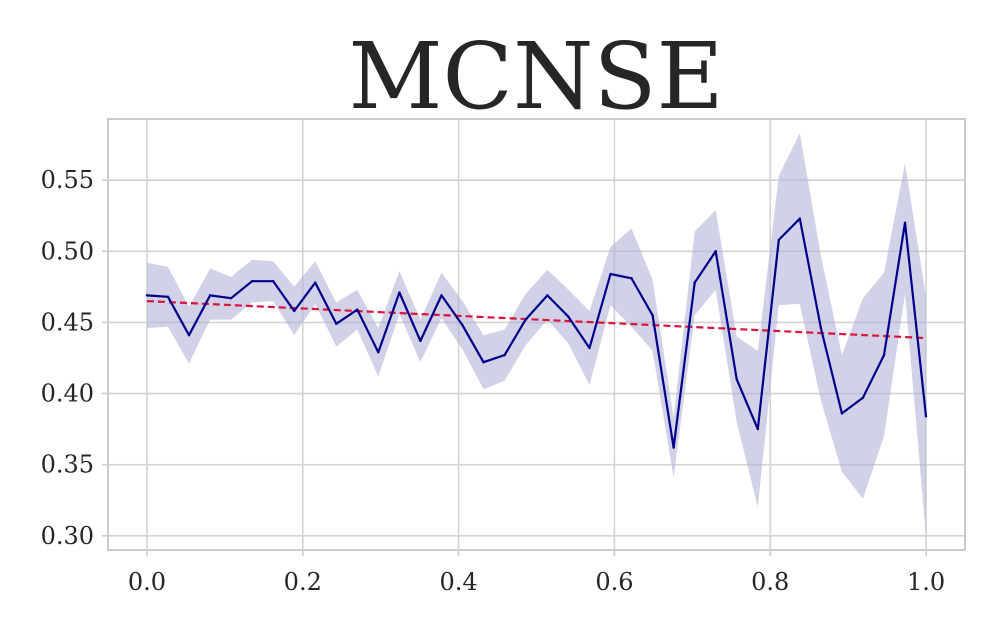 Image resolution: width=997 pixels, height=623 pixels. I want to click on x-tick-label: 0.4, so click(459, 582).